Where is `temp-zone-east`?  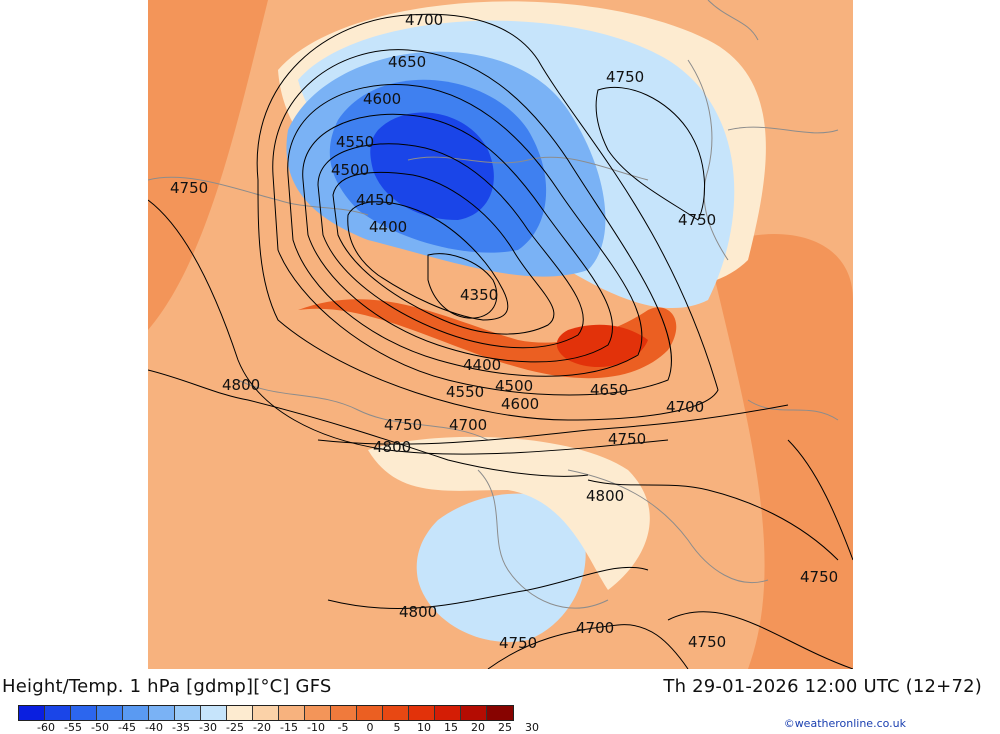
temp-zone-east is located at coordinates (780, 451).